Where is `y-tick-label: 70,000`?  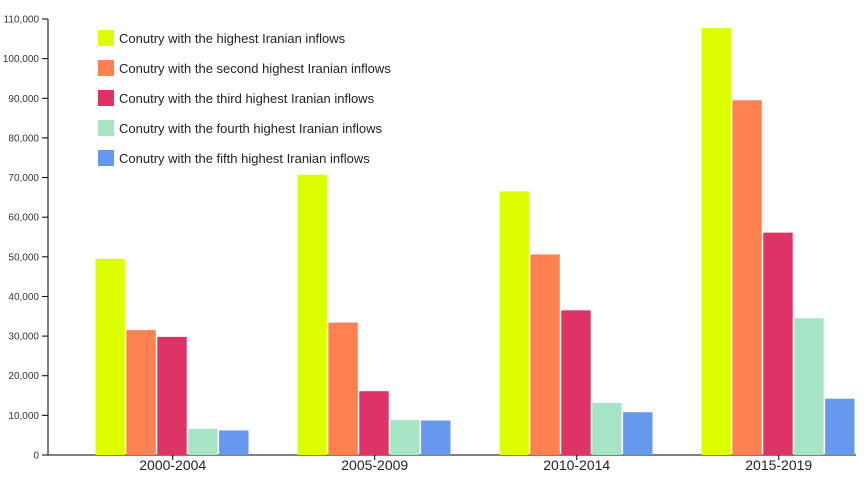
y-tick-label: 70,000 is located at coordinates (23, 178).